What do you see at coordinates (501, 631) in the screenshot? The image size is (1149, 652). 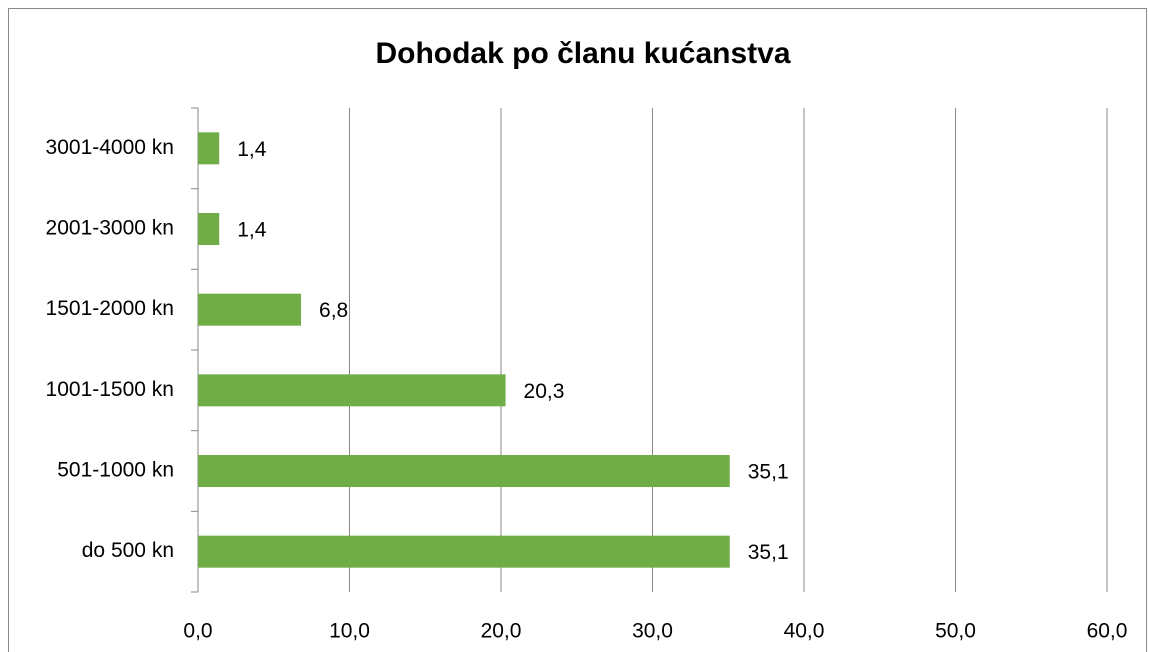 I see `x-tick-label: 20,0` at bounding box center [501, 631].